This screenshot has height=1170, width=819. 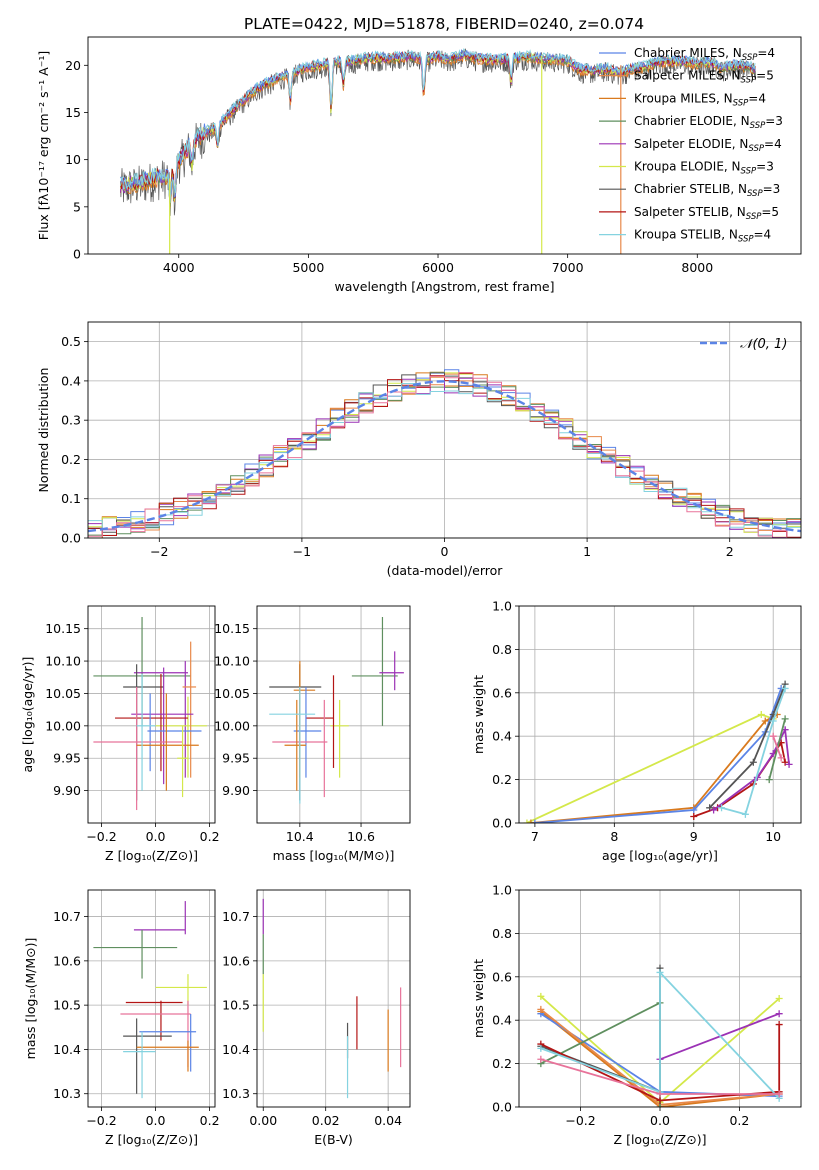 I want to click on x-axis-label: Z [log₁₀(Z/Z⊙)], so click(x=151, y=855).